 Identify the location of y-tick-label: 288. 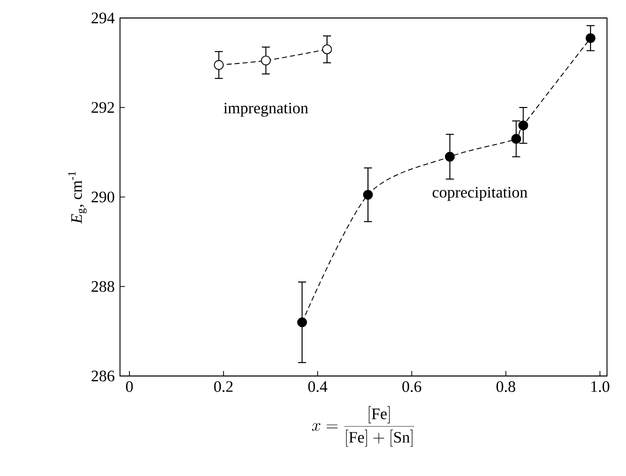
(103, 286).